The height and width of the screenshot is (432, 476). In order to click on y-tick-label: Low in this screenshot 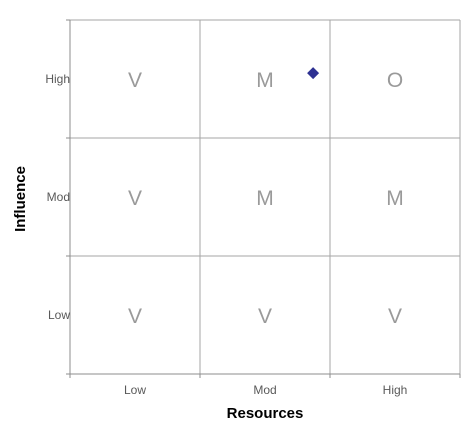, I will do `click(59, 315)`.